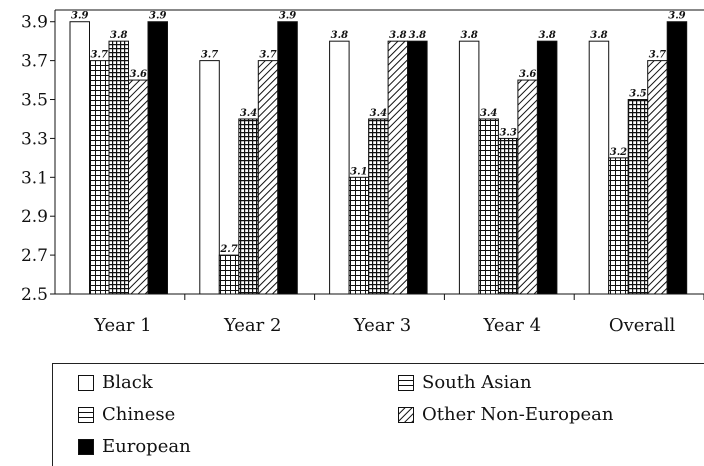 This screenshot has width=704, height=466. Describe the element at coordinates (34, 178) in the screenshot. I see `y-tick-label: 3.1` at that location.